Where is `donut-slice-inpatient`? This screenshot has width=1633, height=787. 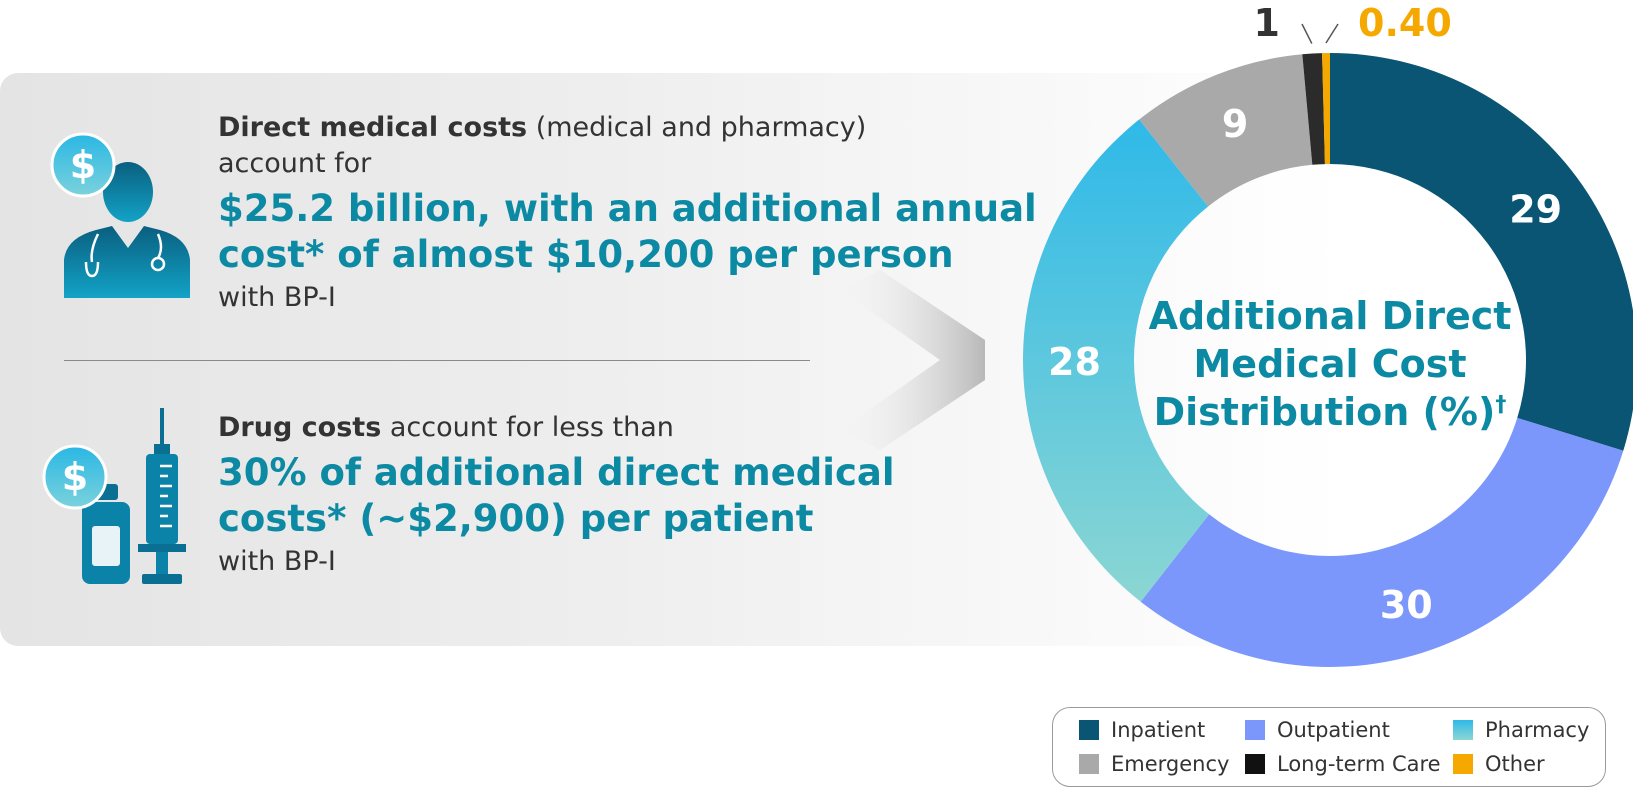 donut-slice-inpatient is located at coordinates (1481, 252).